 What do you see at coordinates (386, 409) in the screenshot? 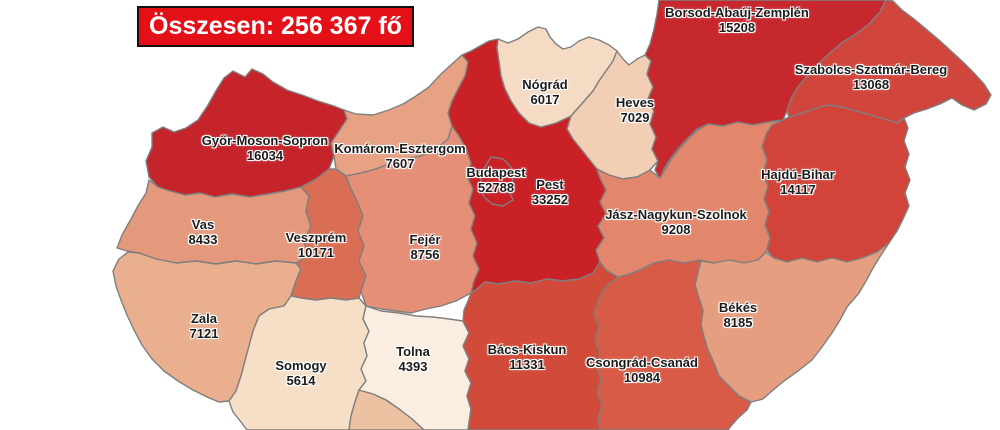
I see `county-region-baranya` at bounding box center [386, 409].